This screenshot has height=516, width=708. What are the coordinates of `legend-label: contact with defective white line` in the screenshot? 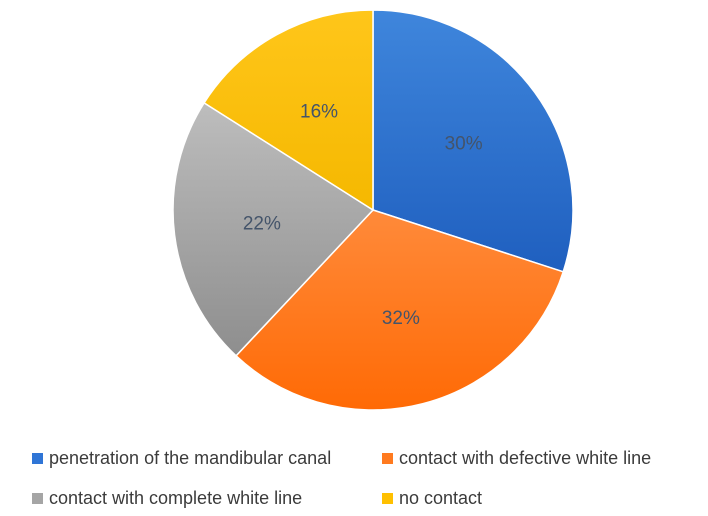 It's located at (525, 457).